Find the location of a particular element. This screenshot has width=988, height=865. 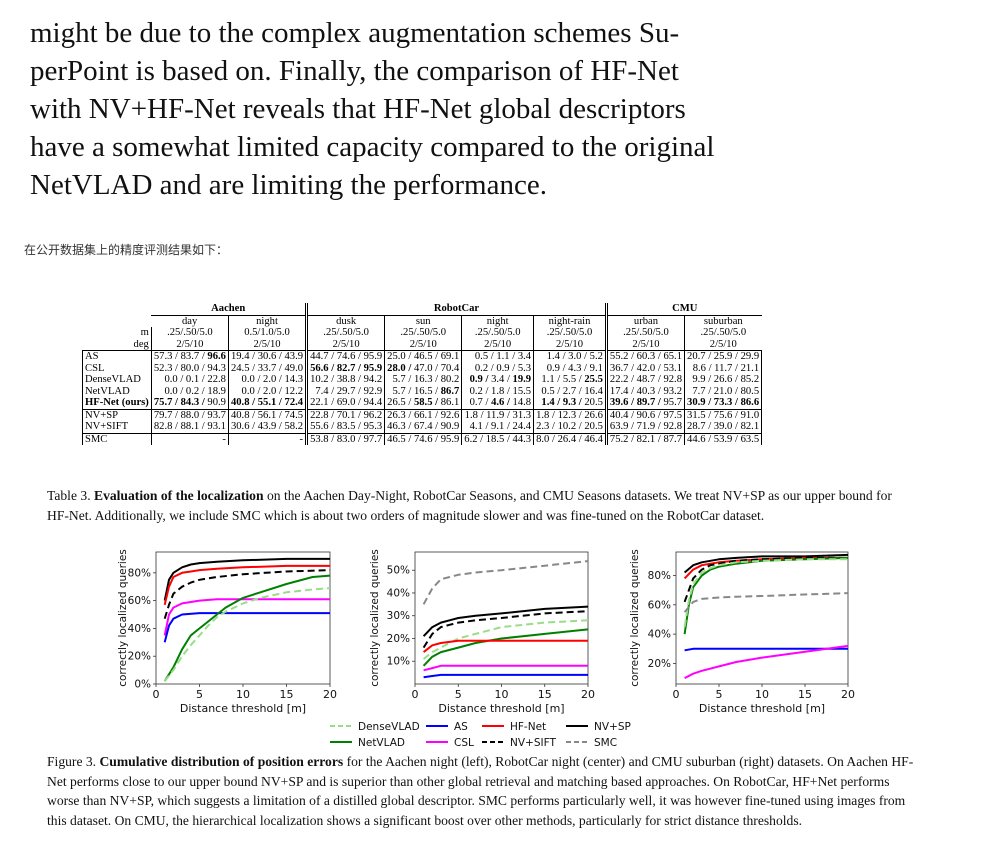

table-cell-part: 70.4 is located at coordinates (449, 368).